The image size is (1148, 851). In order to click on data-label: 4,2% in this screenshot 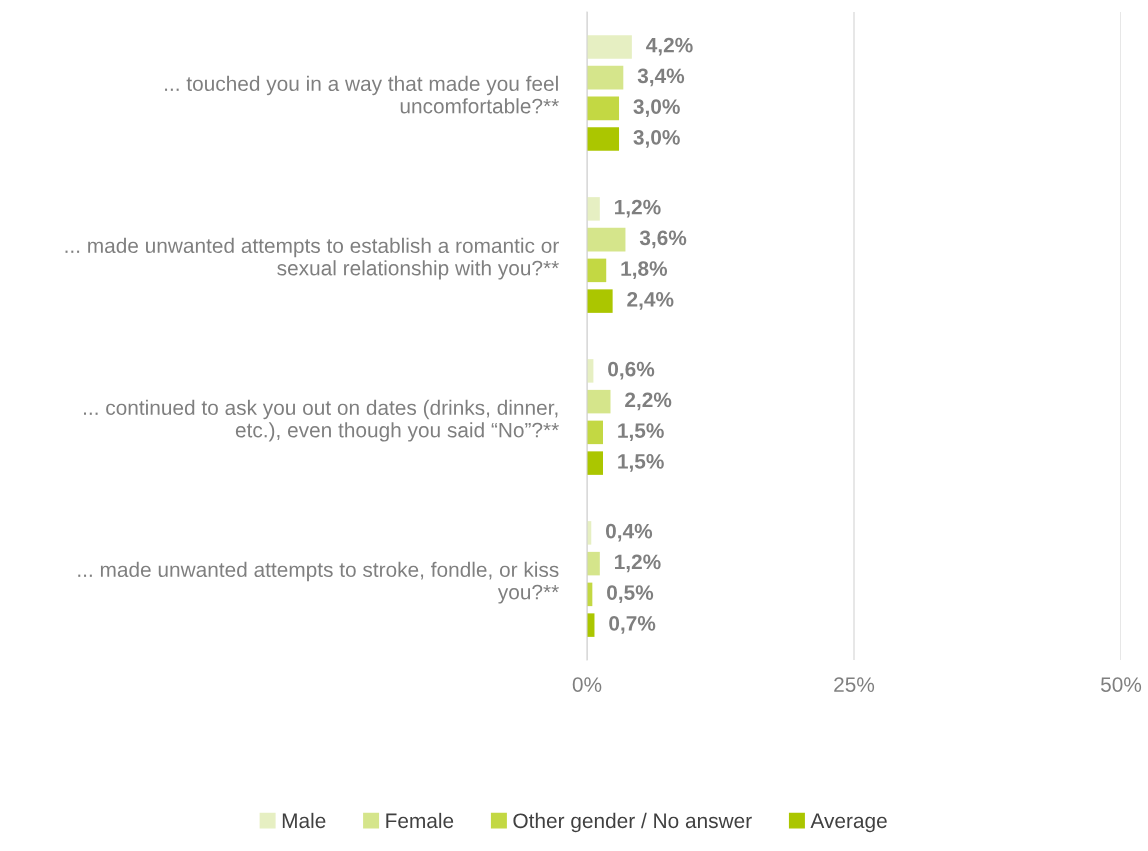, I will do `click(669, 46)`.